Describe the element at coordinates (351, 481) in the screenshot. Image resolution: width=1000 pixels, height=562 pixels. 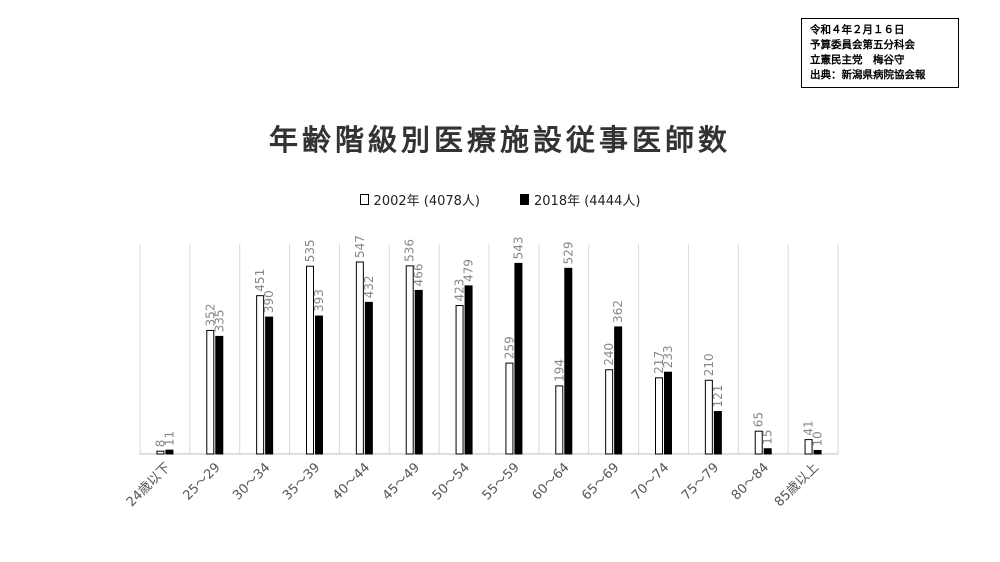
I see `category-tick-label: 40～44` at that location.